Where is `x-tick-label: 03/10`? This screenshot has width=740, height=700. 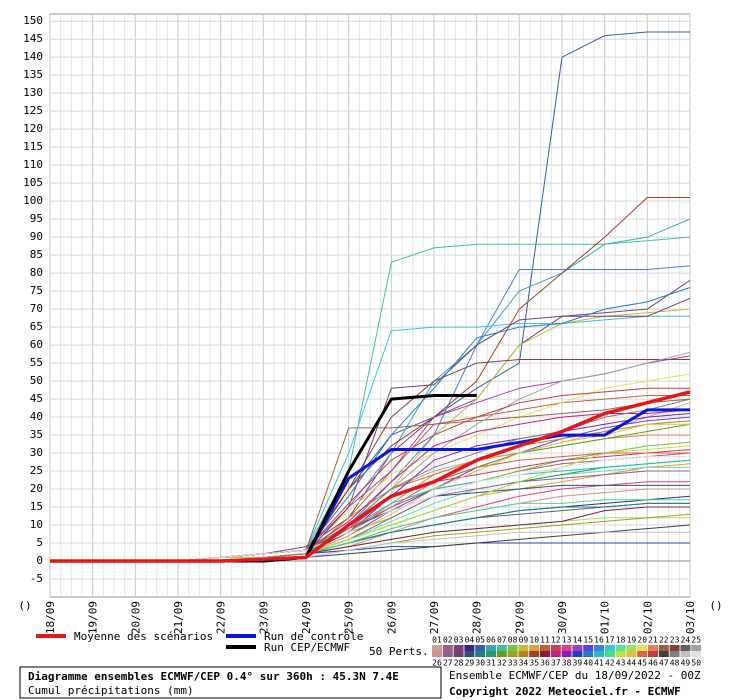 x-tick-label: 03/10 is located at coordinates (690, 617).